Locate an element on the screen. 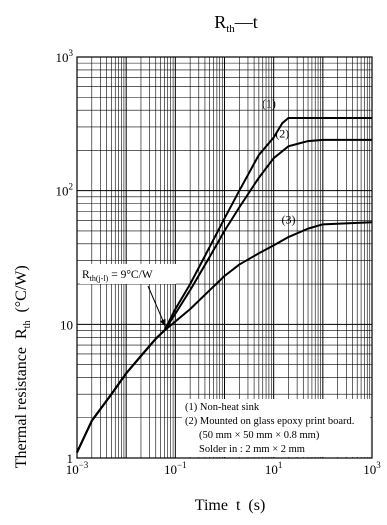 Image resolution: width=387 pixels, height=525 pixels. chart-title: Rth—t is located at coordinates (236, 23).